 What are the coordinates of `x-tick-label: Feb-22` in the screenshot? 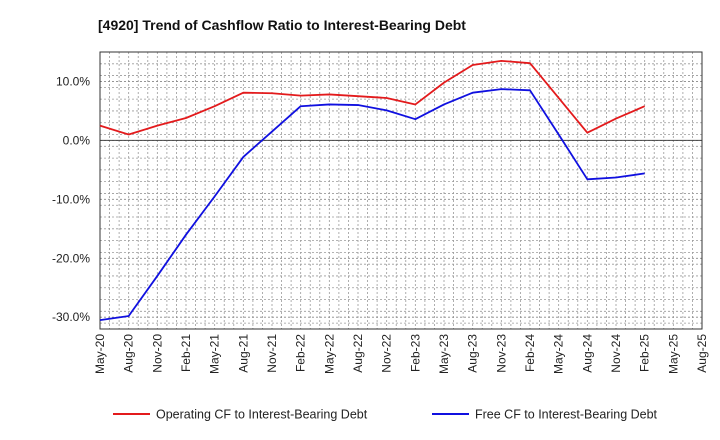 It's located at (301, 353).